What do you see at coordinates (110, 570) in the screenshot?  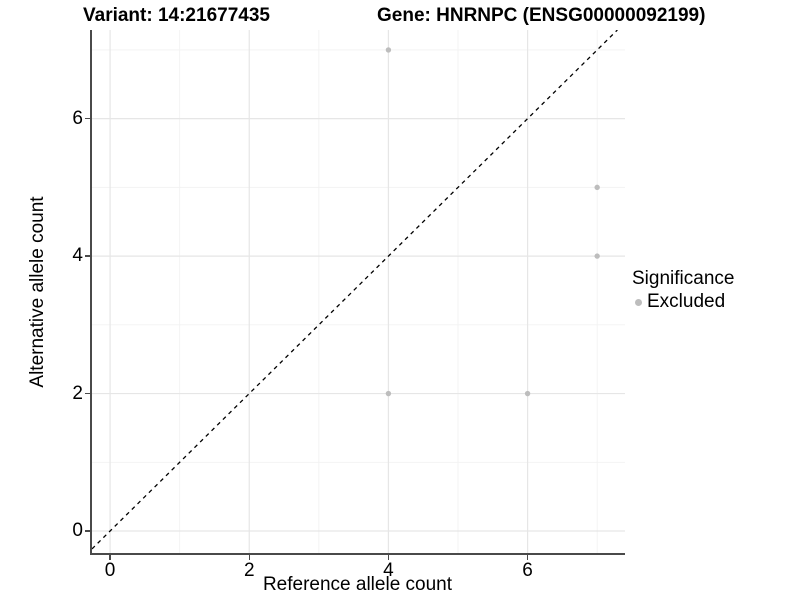 I see `x-axis-tick-label: 0` at bounding box center [110, 570].